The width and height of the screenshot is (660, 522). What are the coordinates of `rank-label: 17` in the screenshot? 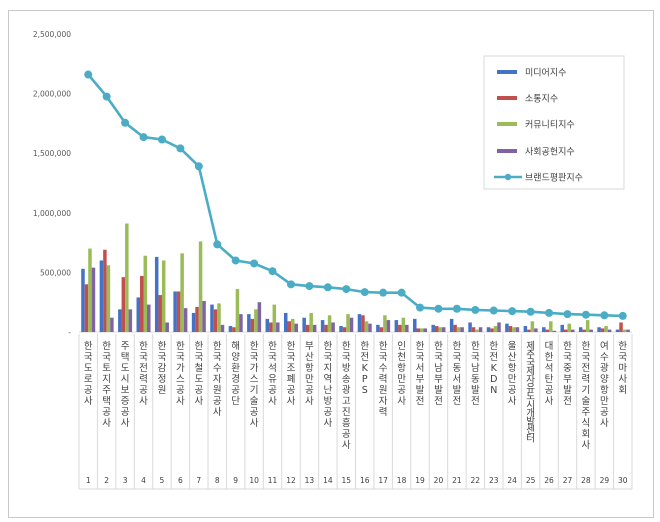 It's located at (383, 480).